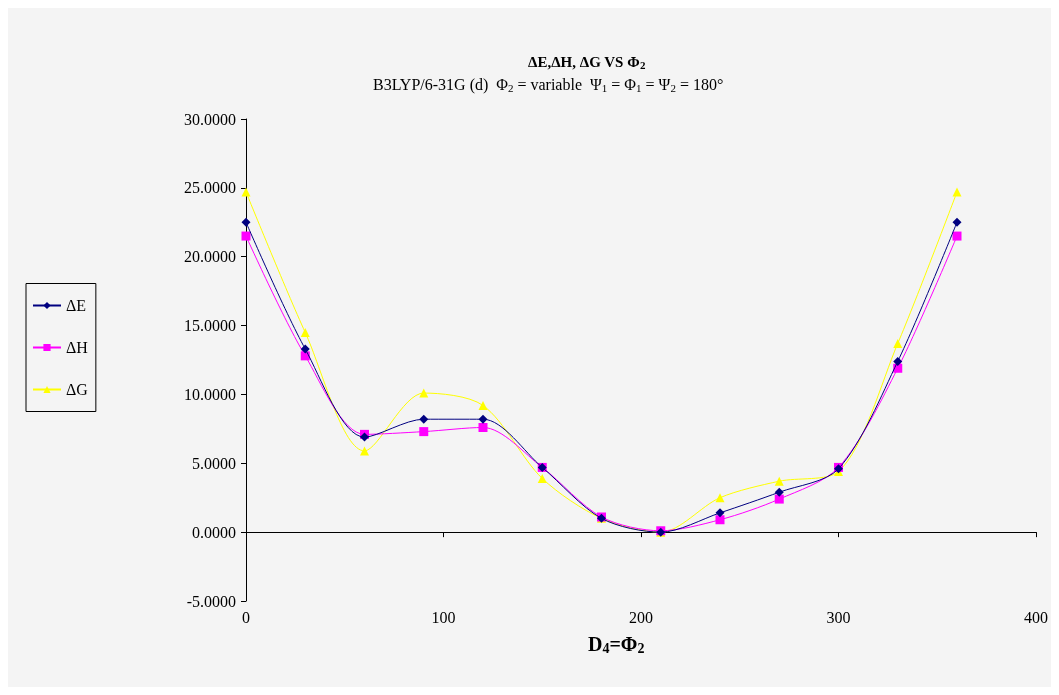 The height and width of the screenshot is (695, 1059). What do you see at coordinates (77, 347) in the screenshot?
I see `legend-label: ΔH` at bounding box center [77, 347].